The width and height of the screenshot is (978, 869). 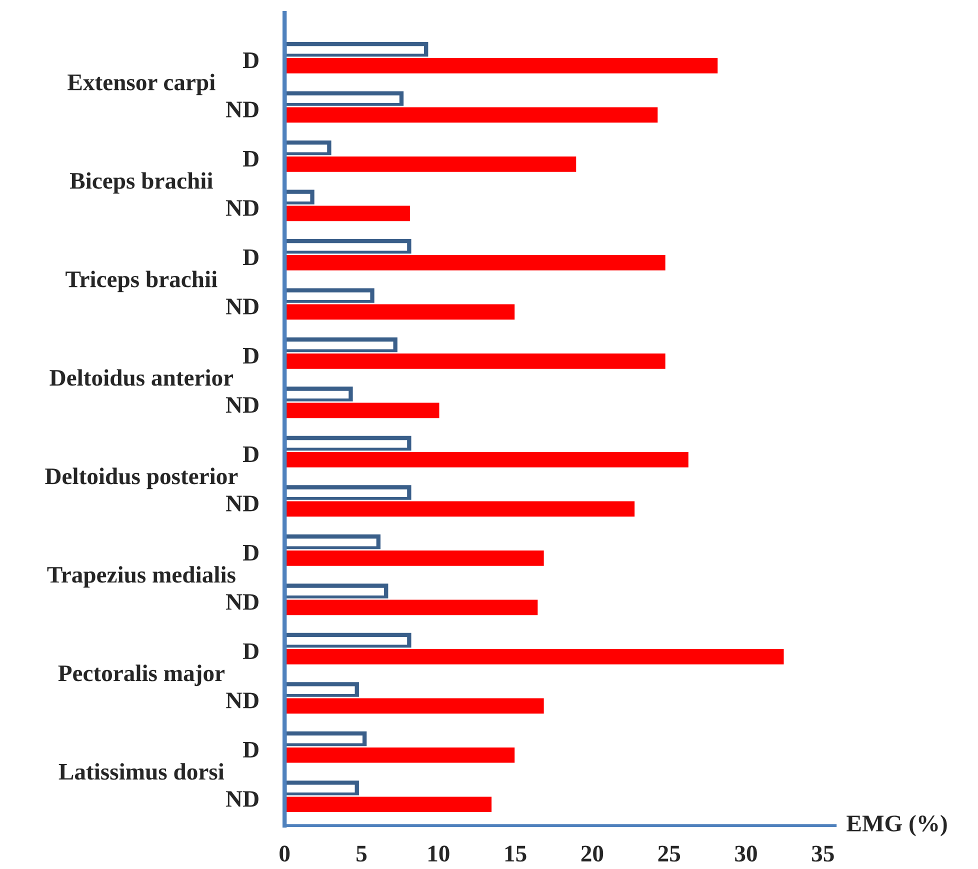 What do you see at coordinates (142, 281) in the screenshot?
I see `text: Triceps brachii` at bounding box center [142, 281].